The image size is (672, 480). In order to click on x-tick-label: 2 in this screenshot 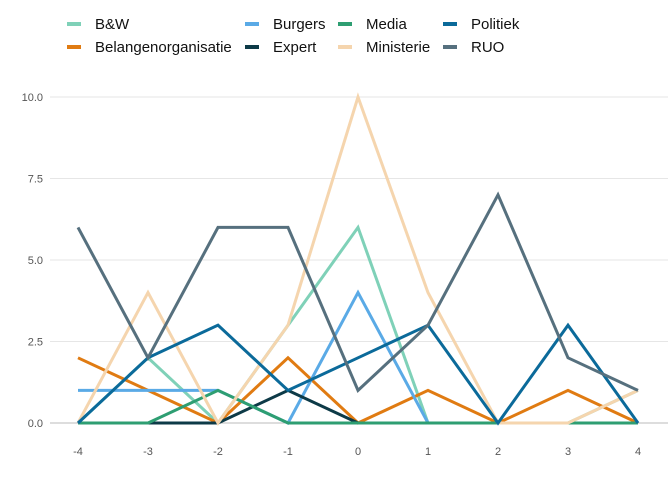, I will do `click(498, 452)`.